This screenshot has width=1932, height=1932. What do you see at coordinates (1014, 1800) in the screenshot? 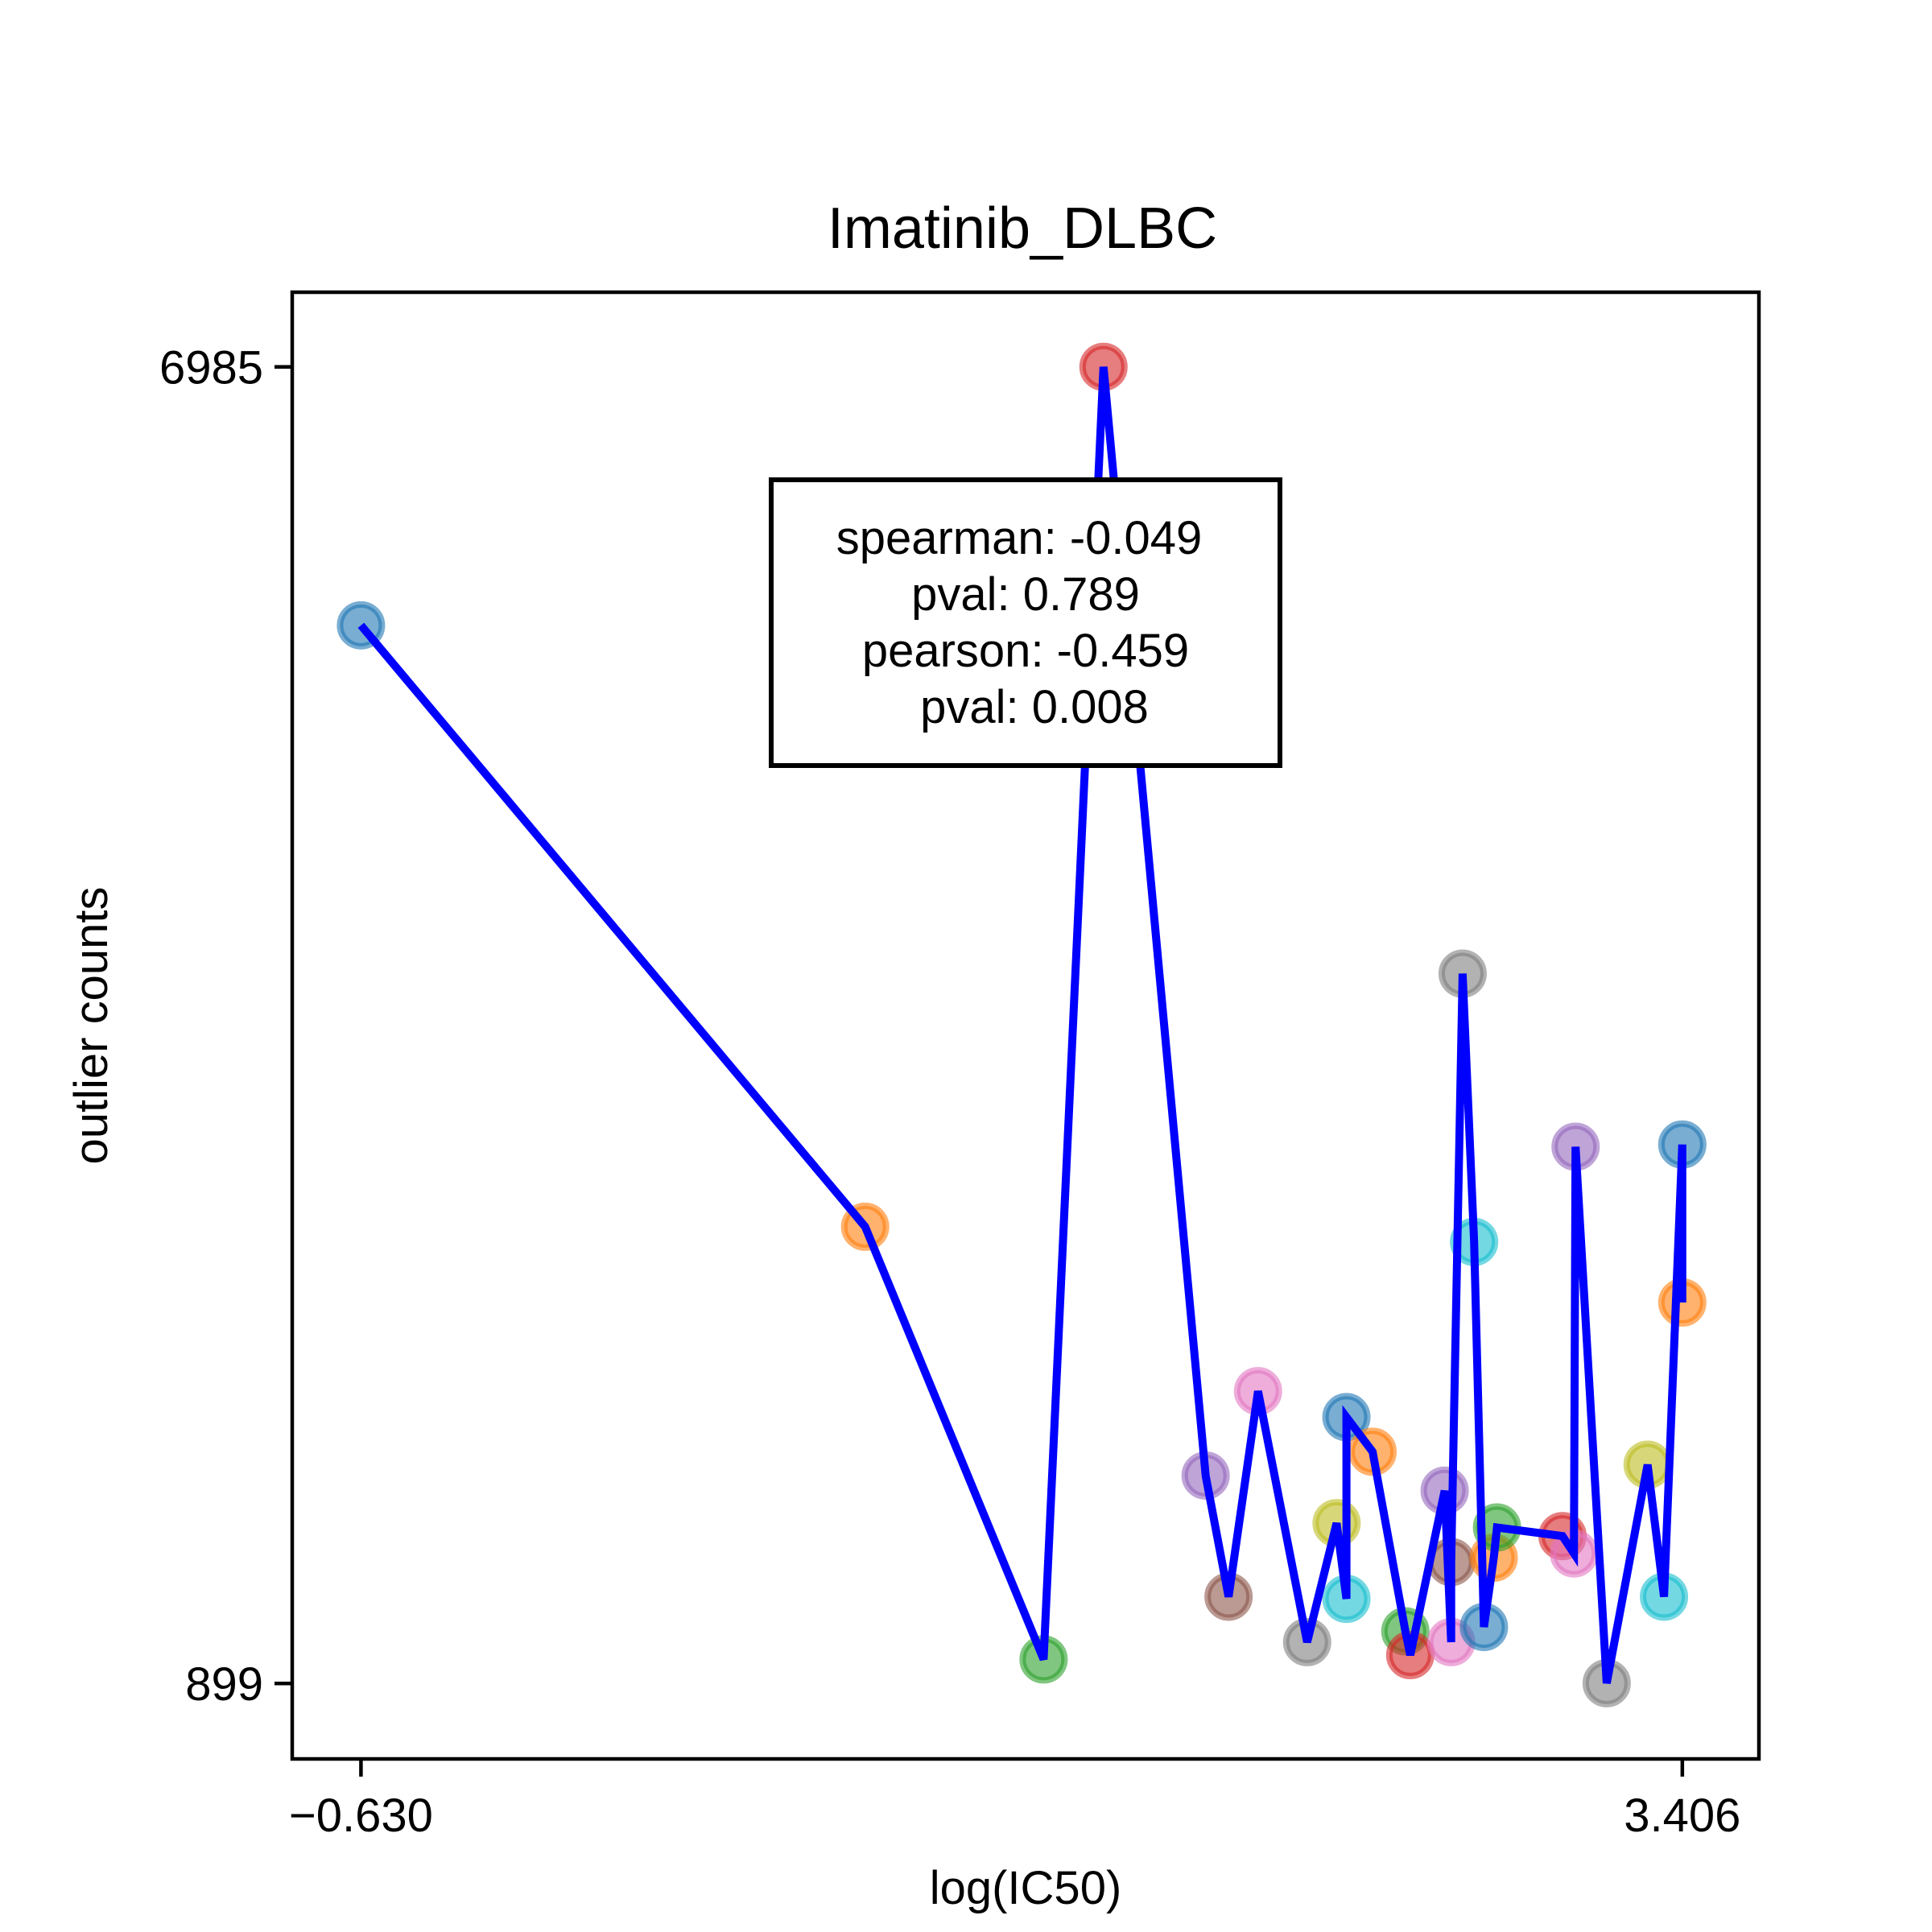
I see `x-axis: −0.630 3.406` at bounding box center [1014, 1800].